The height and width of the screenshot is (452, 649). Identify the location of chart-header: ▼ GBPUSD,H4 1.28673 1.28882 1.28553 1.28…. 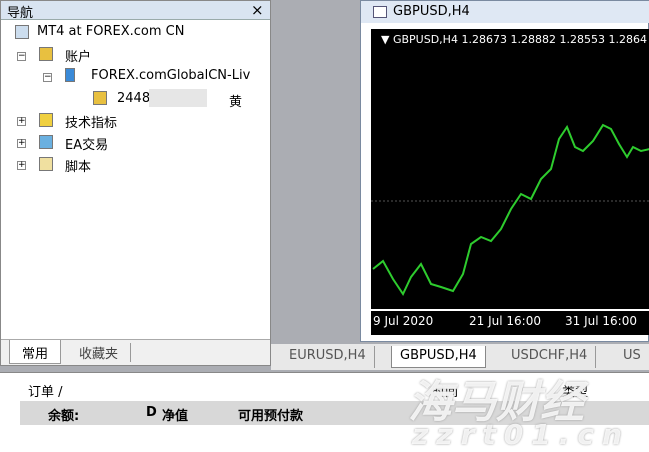
(514, 39).